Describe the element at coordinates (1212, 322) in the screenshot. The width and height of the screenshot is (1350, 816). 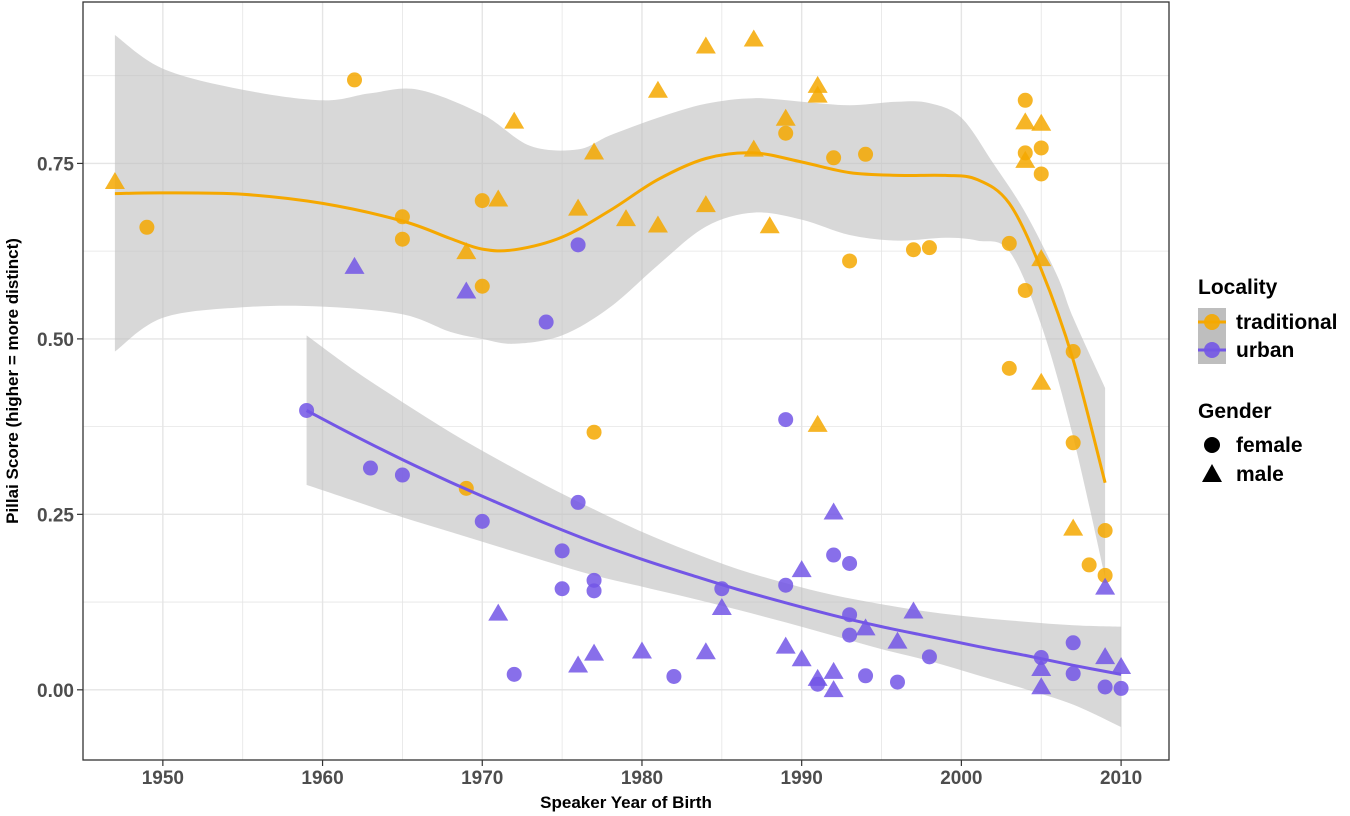
I see `legend-key-traditional-point` at that location.